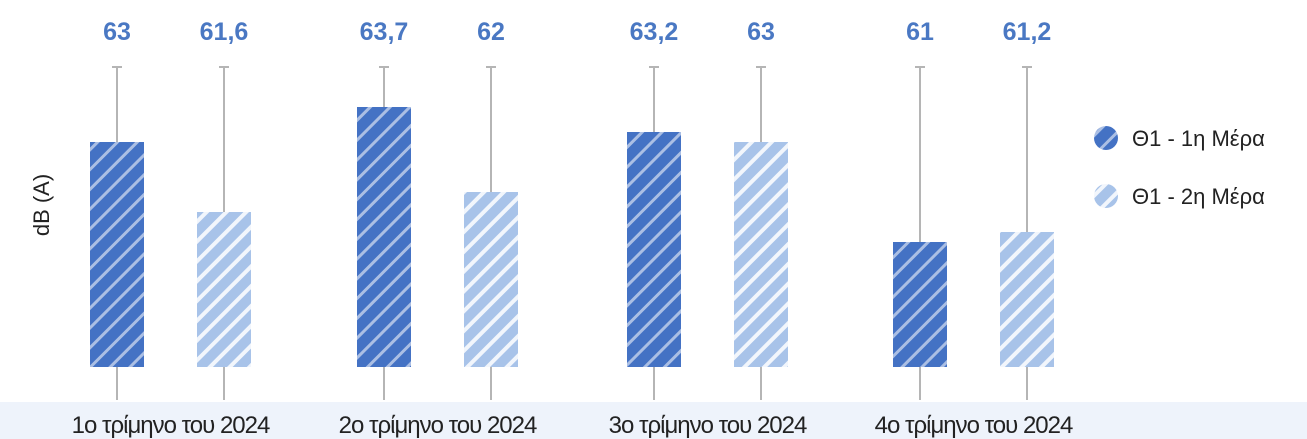 This screenshot has height=439, width=1307. What do you see at coordinates (1027, 32) in the screenshot?
I see `data-label: 61,2` at bounding box center [1027, 32].